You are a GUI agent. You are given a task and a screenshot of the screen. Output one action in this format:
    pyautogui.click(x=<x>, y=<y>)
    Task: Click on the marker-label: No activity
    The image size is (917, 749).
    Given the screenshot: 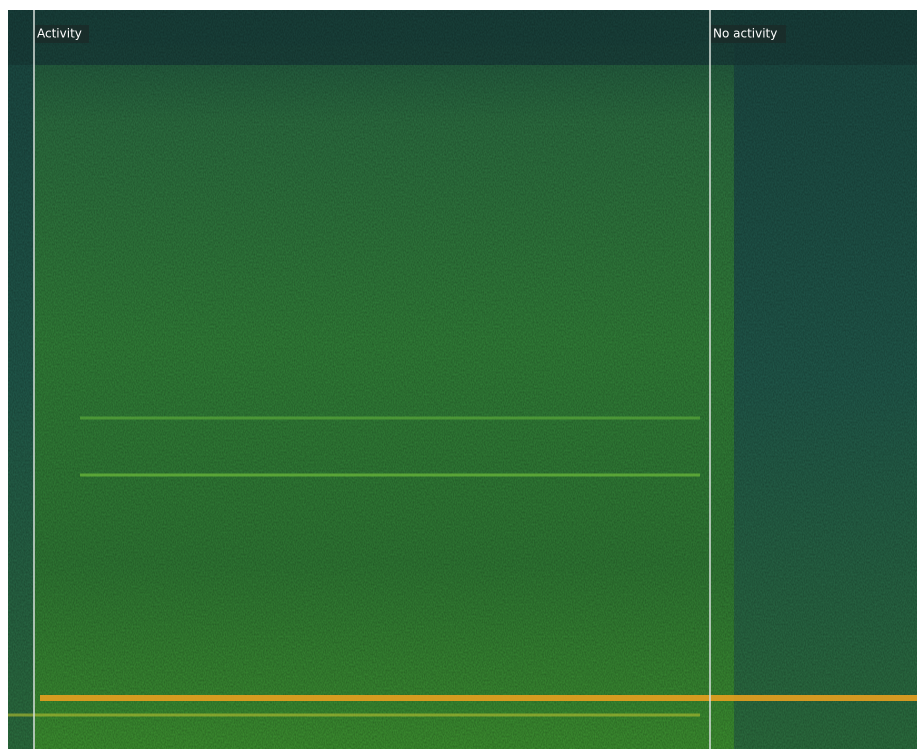 What is the action you would take?
    pyautogui.click(x=745, y=34)
    